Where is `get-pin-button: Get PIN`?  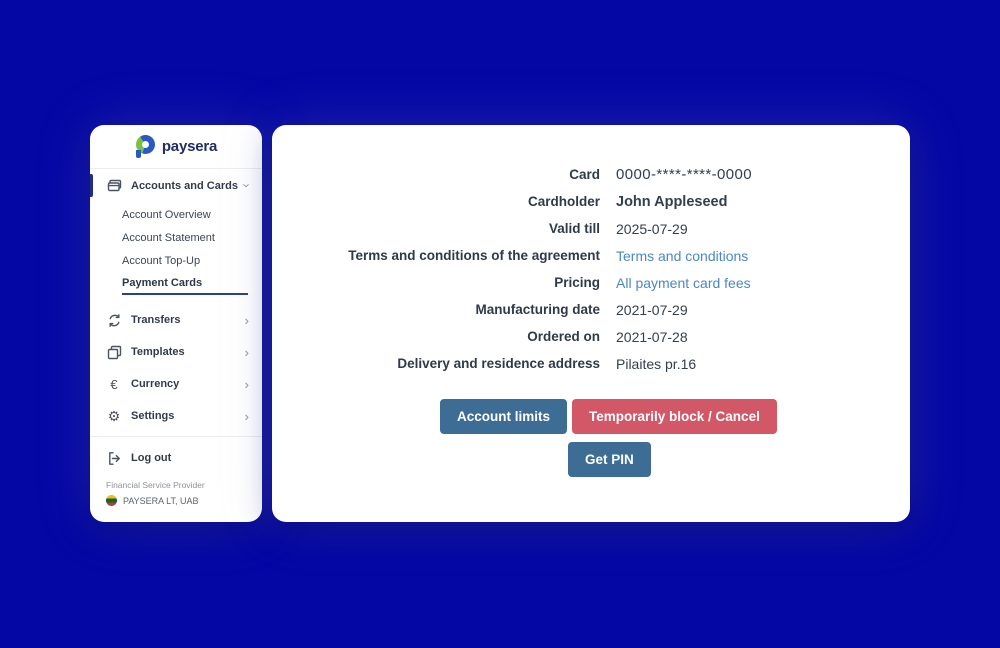
get-pin-button: Get PIN is located at coordinates (609, 459).